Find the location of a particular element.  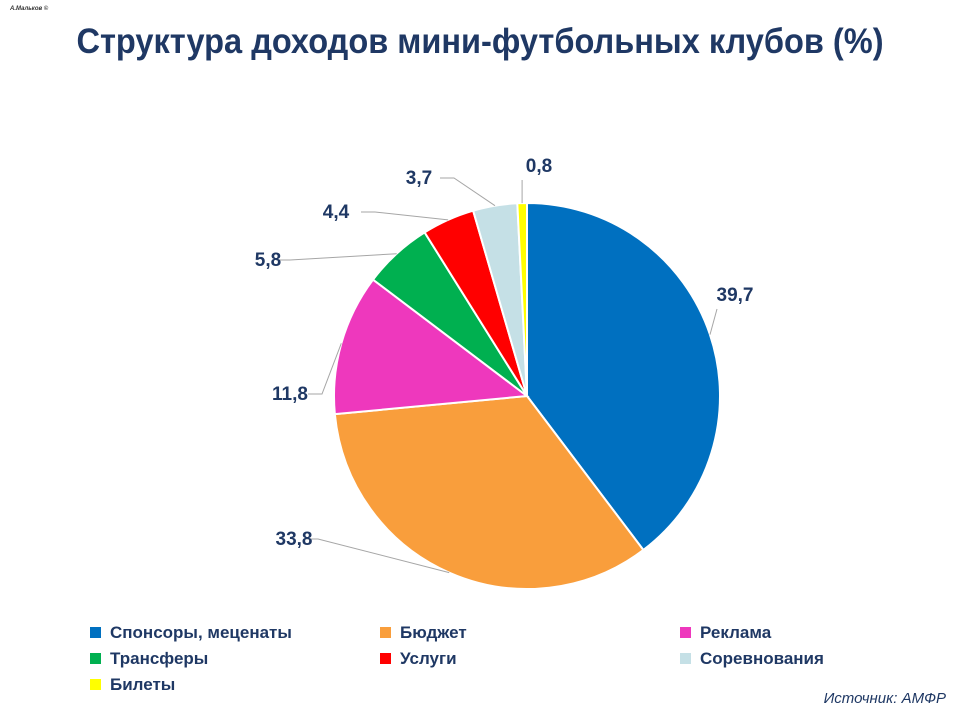

data-label: 5,8 is located at coordinates (268, 260).